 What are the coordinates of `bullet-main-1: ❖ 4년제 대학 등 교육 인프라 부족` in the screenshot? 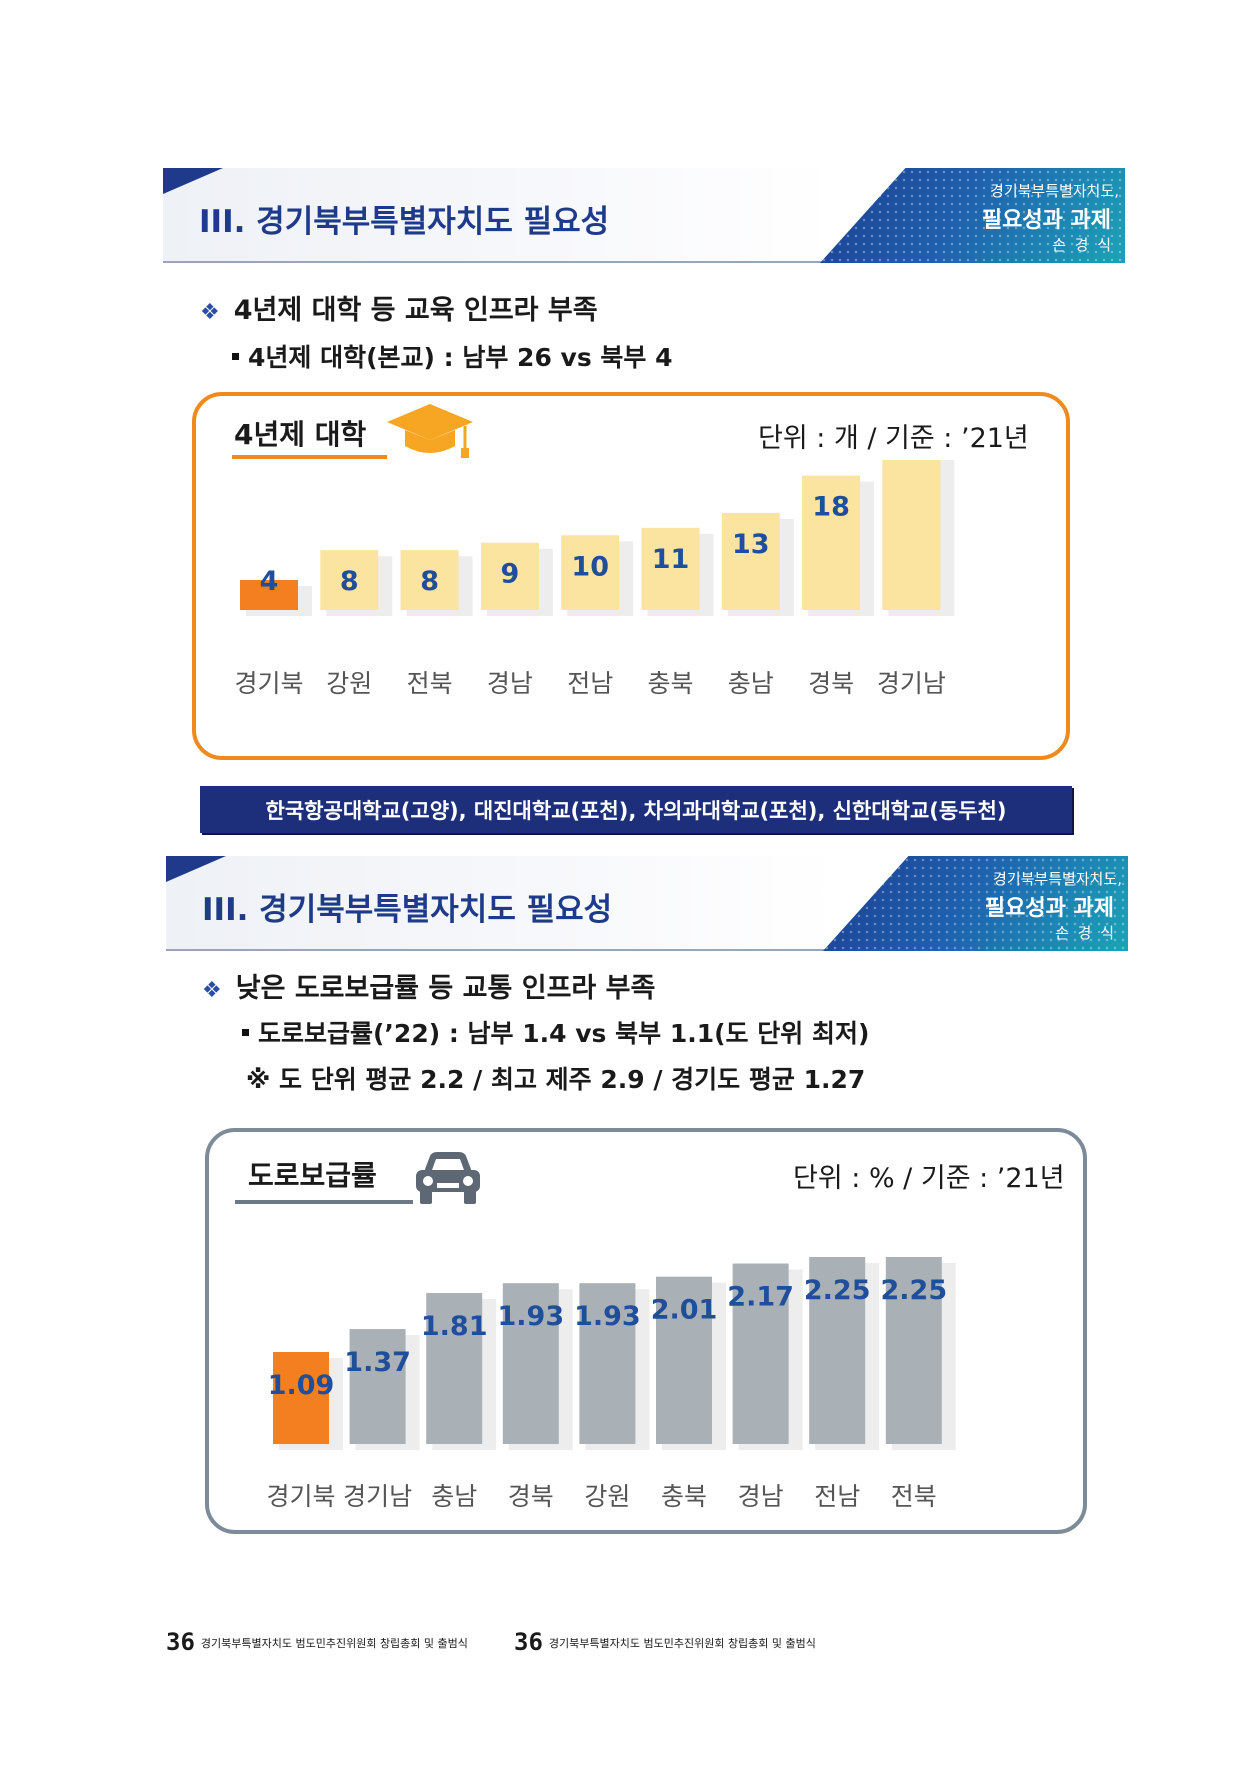 It's located at (399, 307).